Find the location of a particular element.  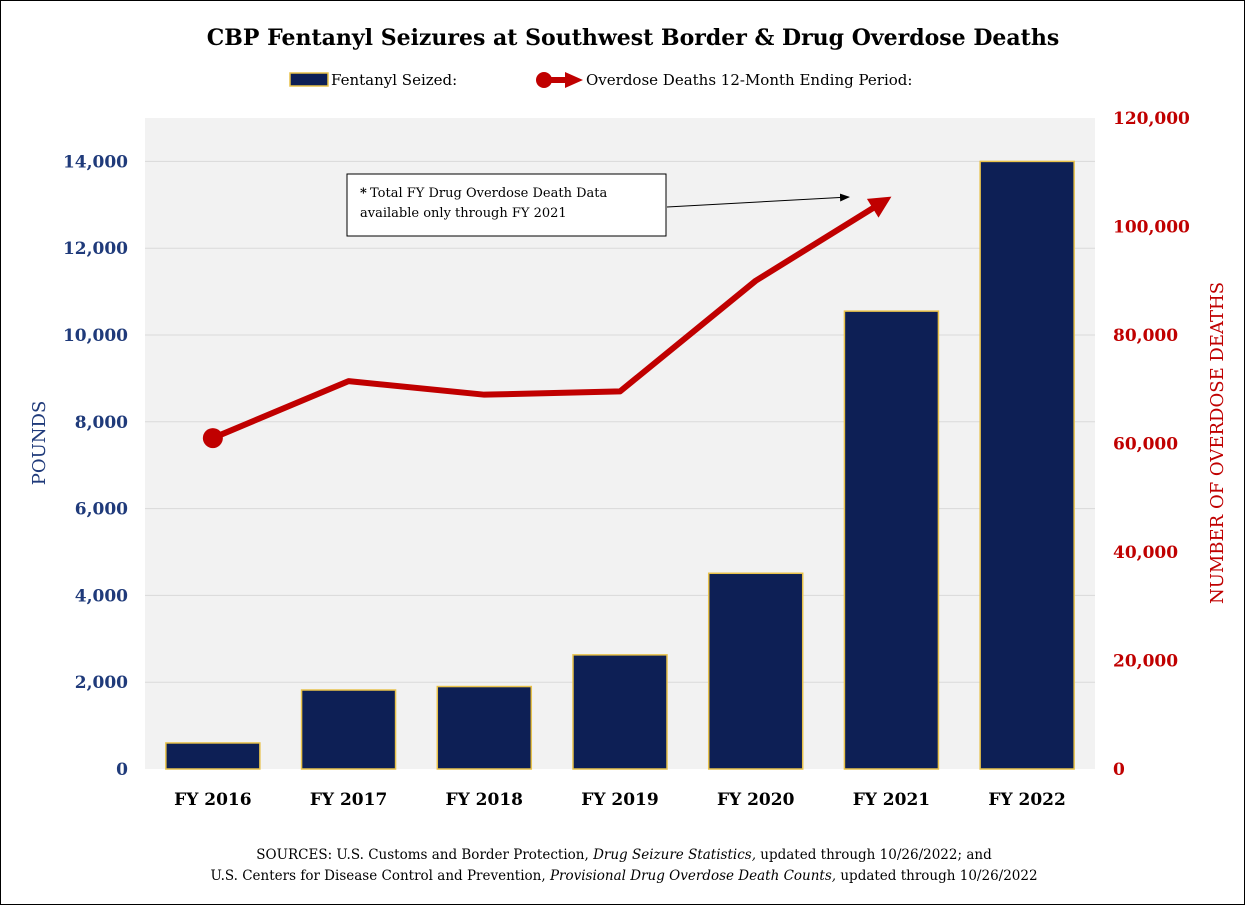

bar-fy-2022 is located at coordinates (1027, 465).